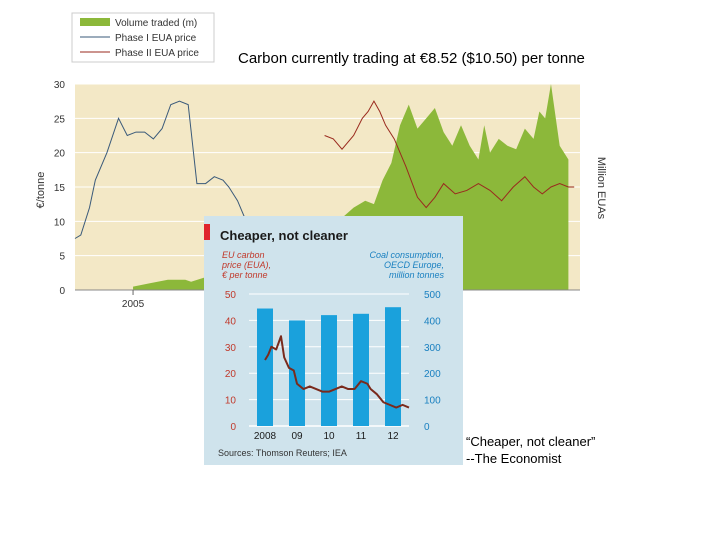 Image resolution: width=720 pixels, height=540 pixels. What do you see at coordinates (60, 154) in the screenshot?
I see `y-tick-label: 20` at bounding box center [60, 154].